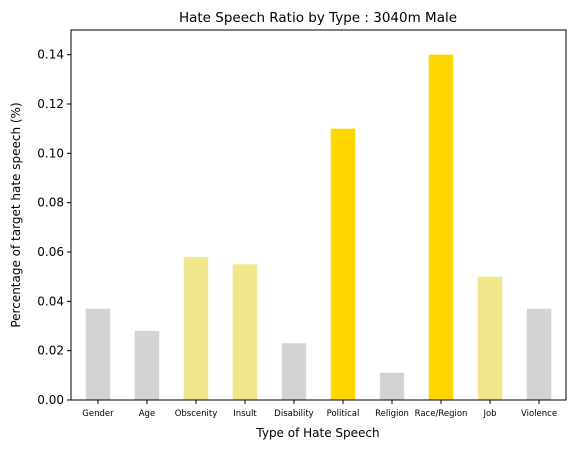 The image size is (576, 449). I want to click on bar-violence, so click(539, 354).